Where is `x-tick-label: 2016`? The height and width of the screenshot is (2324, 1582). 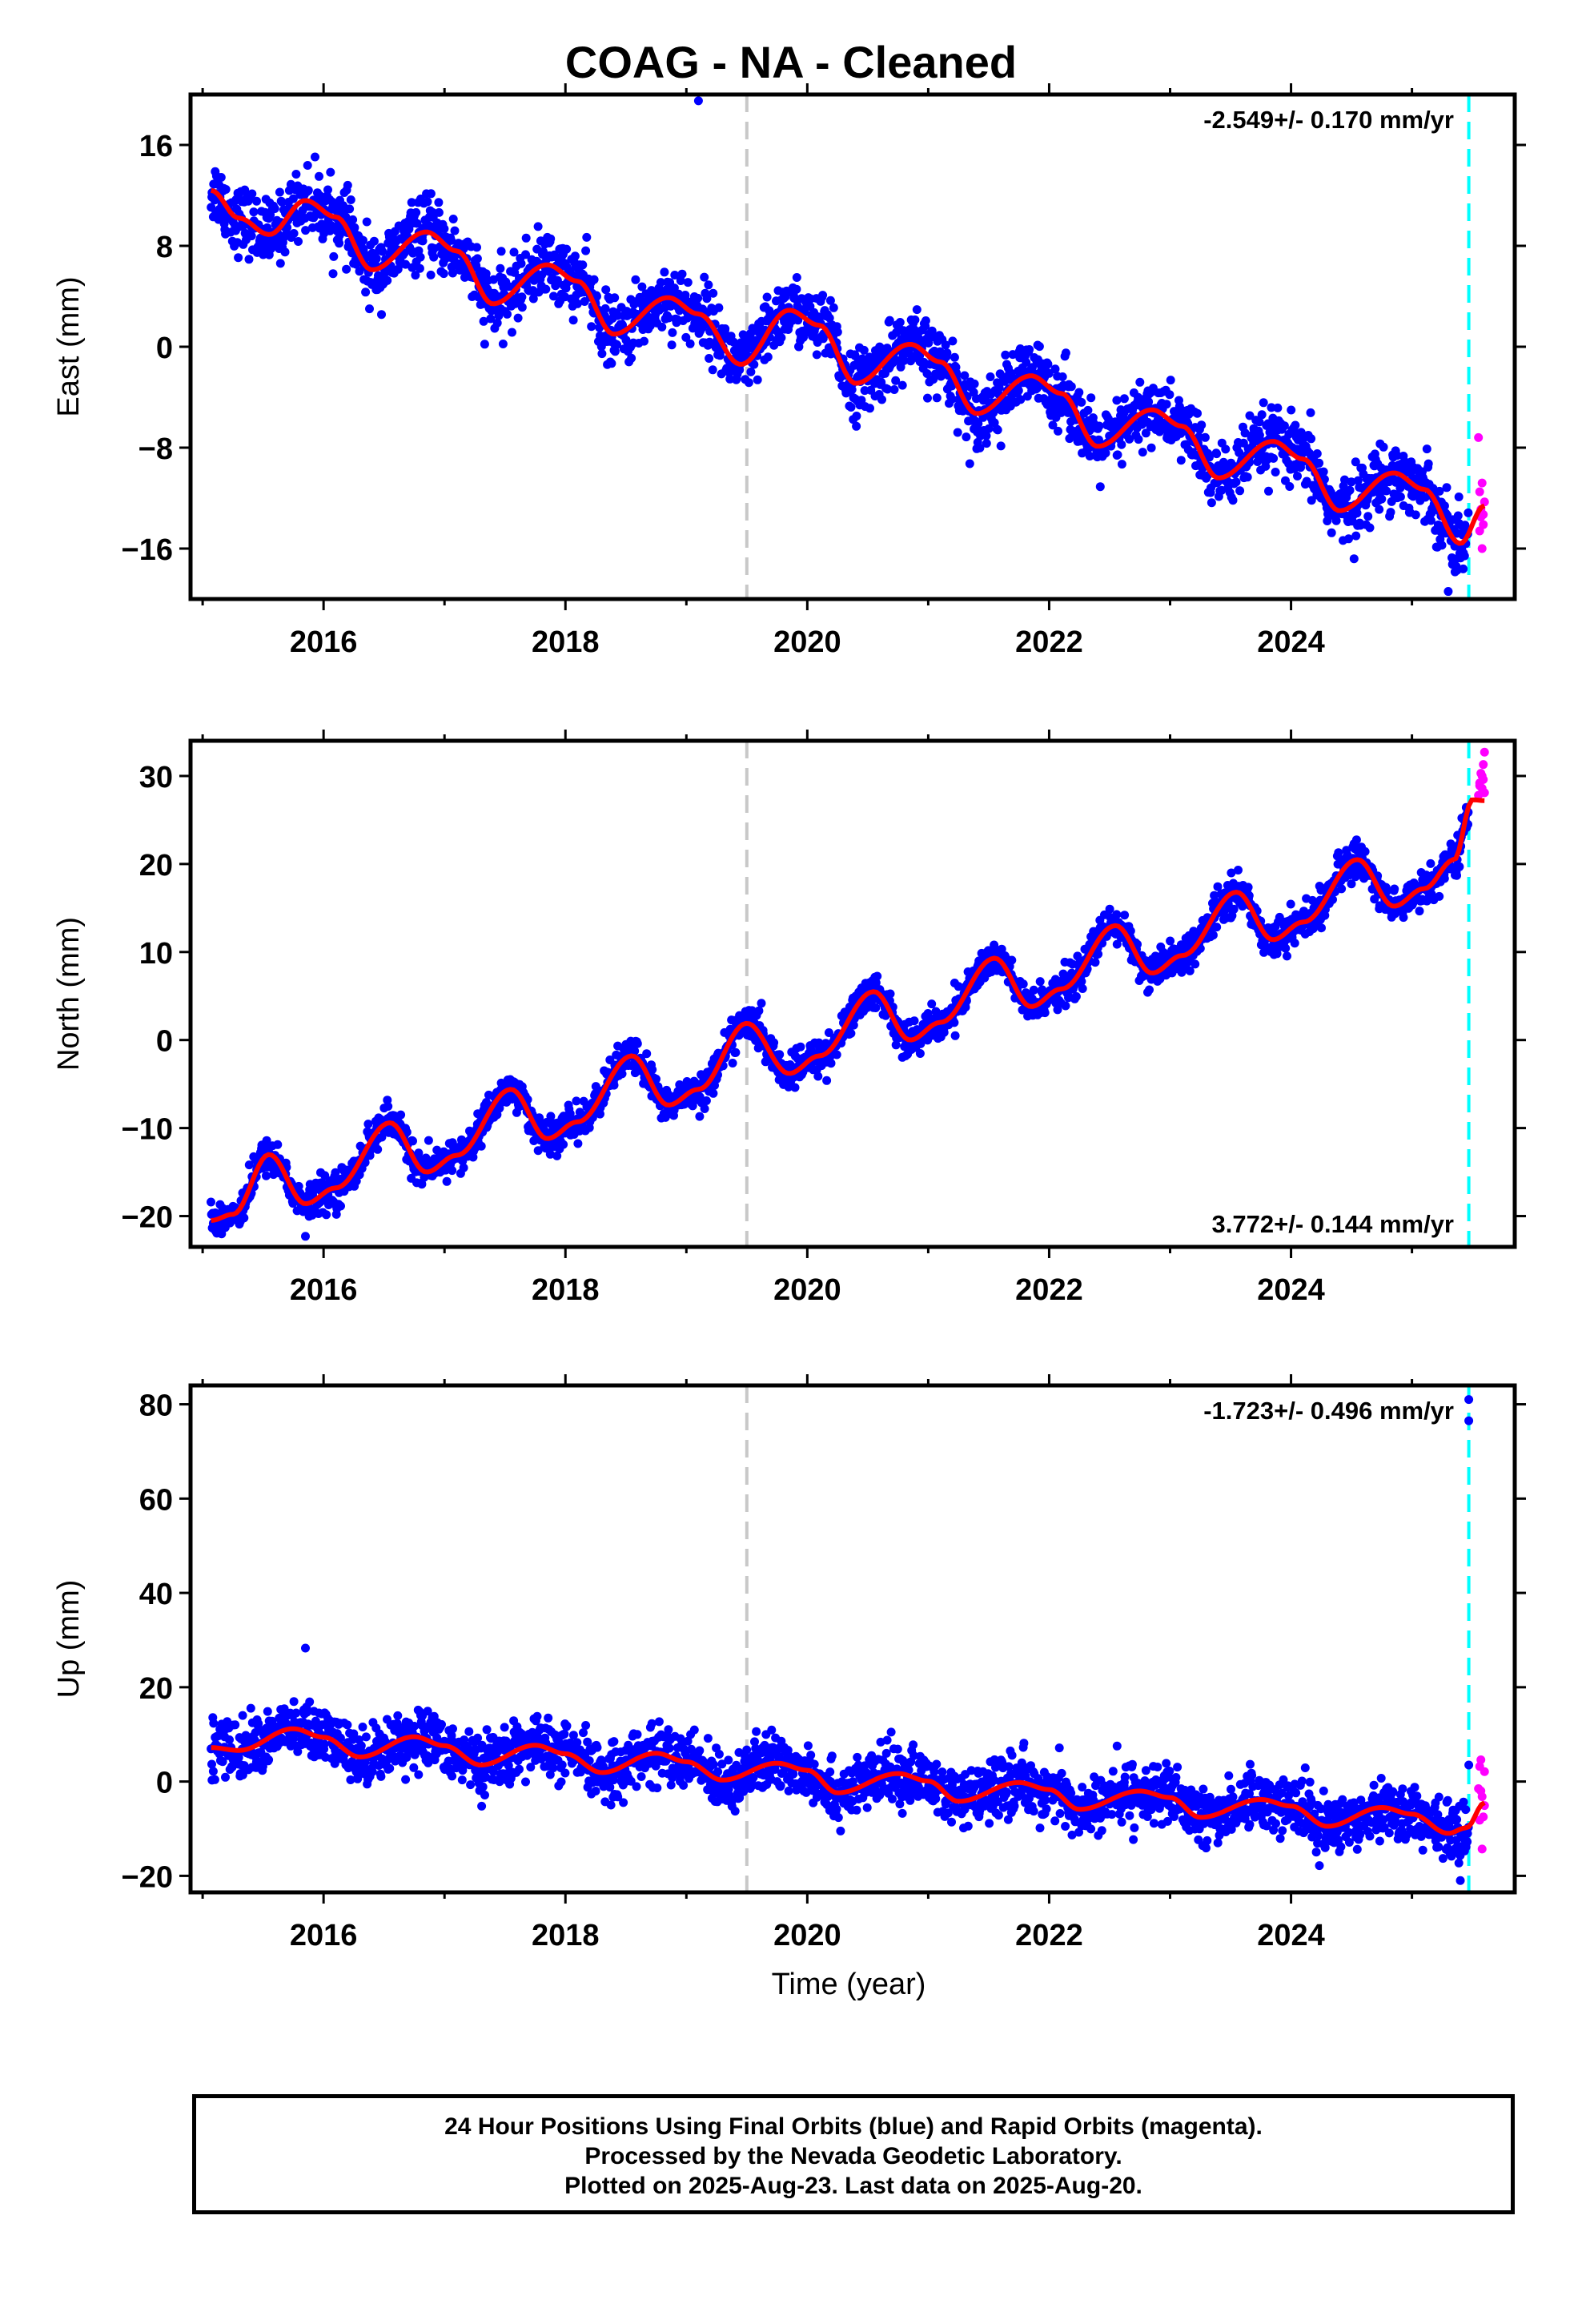
x-tick-label: 2016 is located at coordinates (324, 1290).